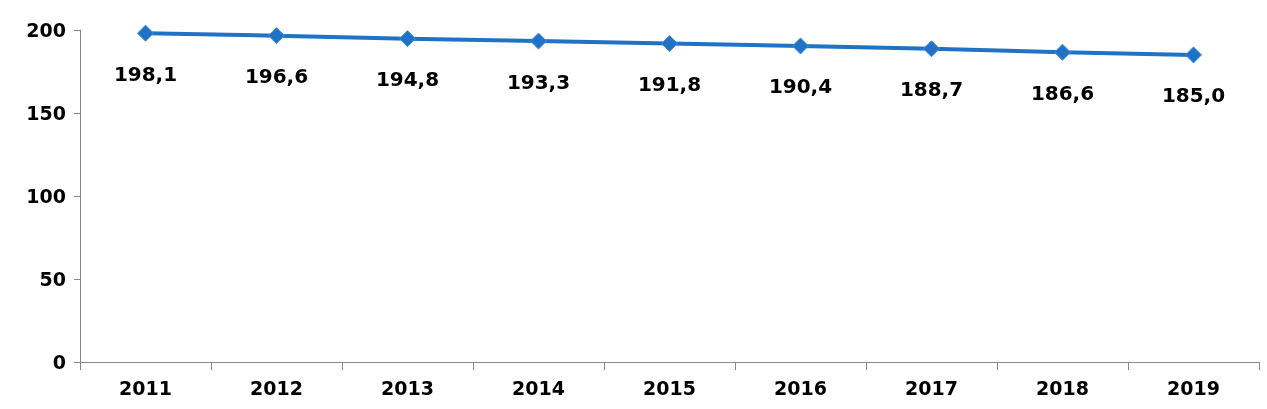  What do you see at coordinates (145, 73) in the screenshot?
I see `data-label: 198,1` at bounding box center [145, 73].